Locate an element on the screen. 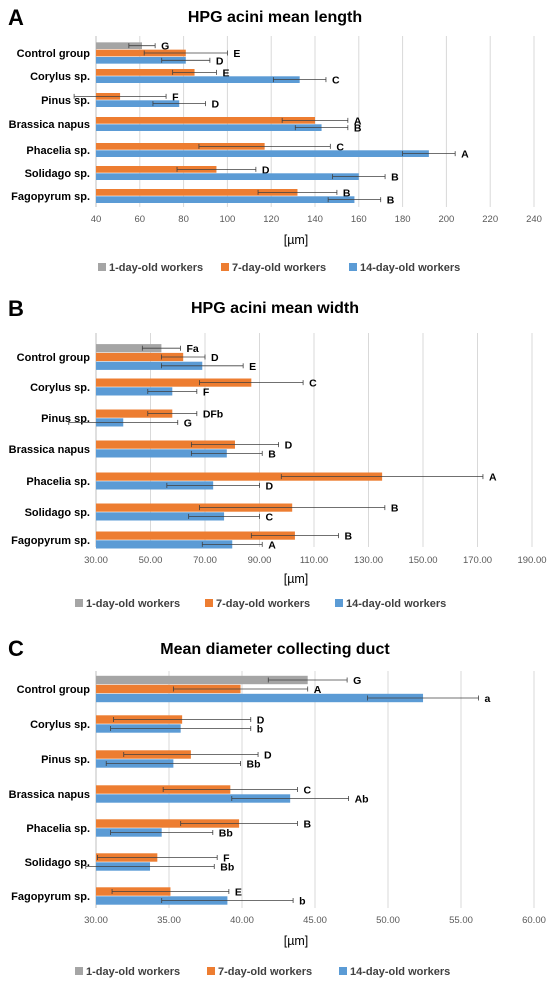 The width and height of the screenshot is (550, 986). x-tick-label: 90.00 is located at coordinates (260, 560).